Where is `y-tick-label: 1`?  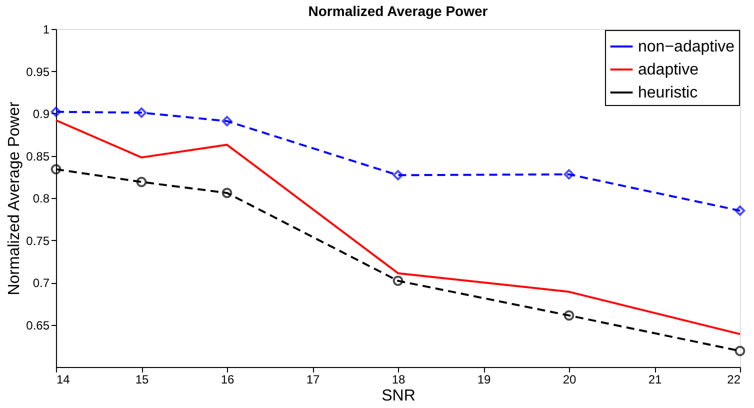
y-tick-label: 1 is located at coordinates (46, 29).